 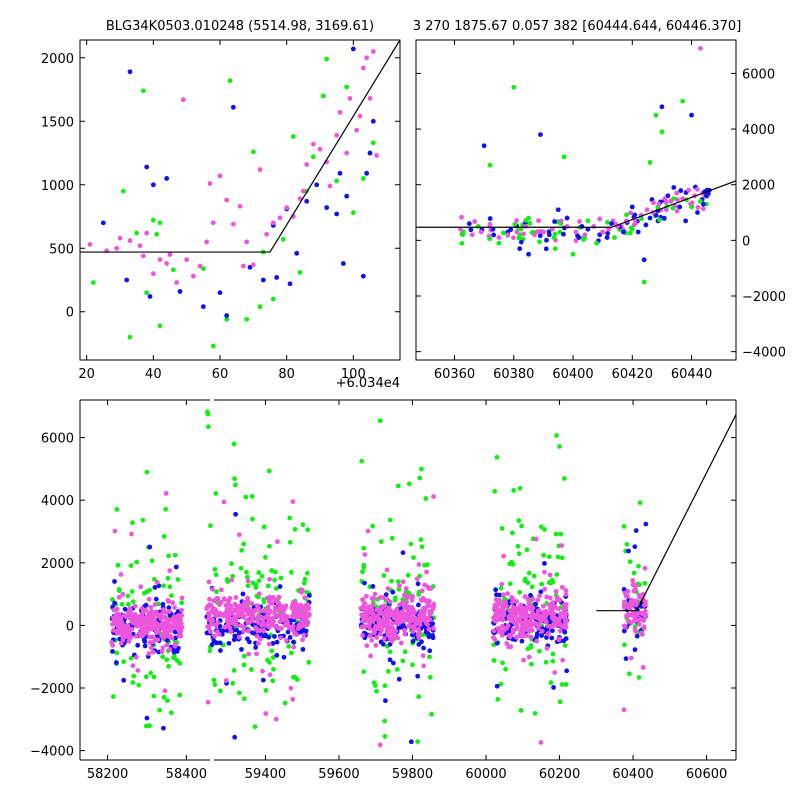 What do you see at coordinates (57, 501) in the screenshot?
I see `y-tick-label: 4000` at bounding box center [57, 501].